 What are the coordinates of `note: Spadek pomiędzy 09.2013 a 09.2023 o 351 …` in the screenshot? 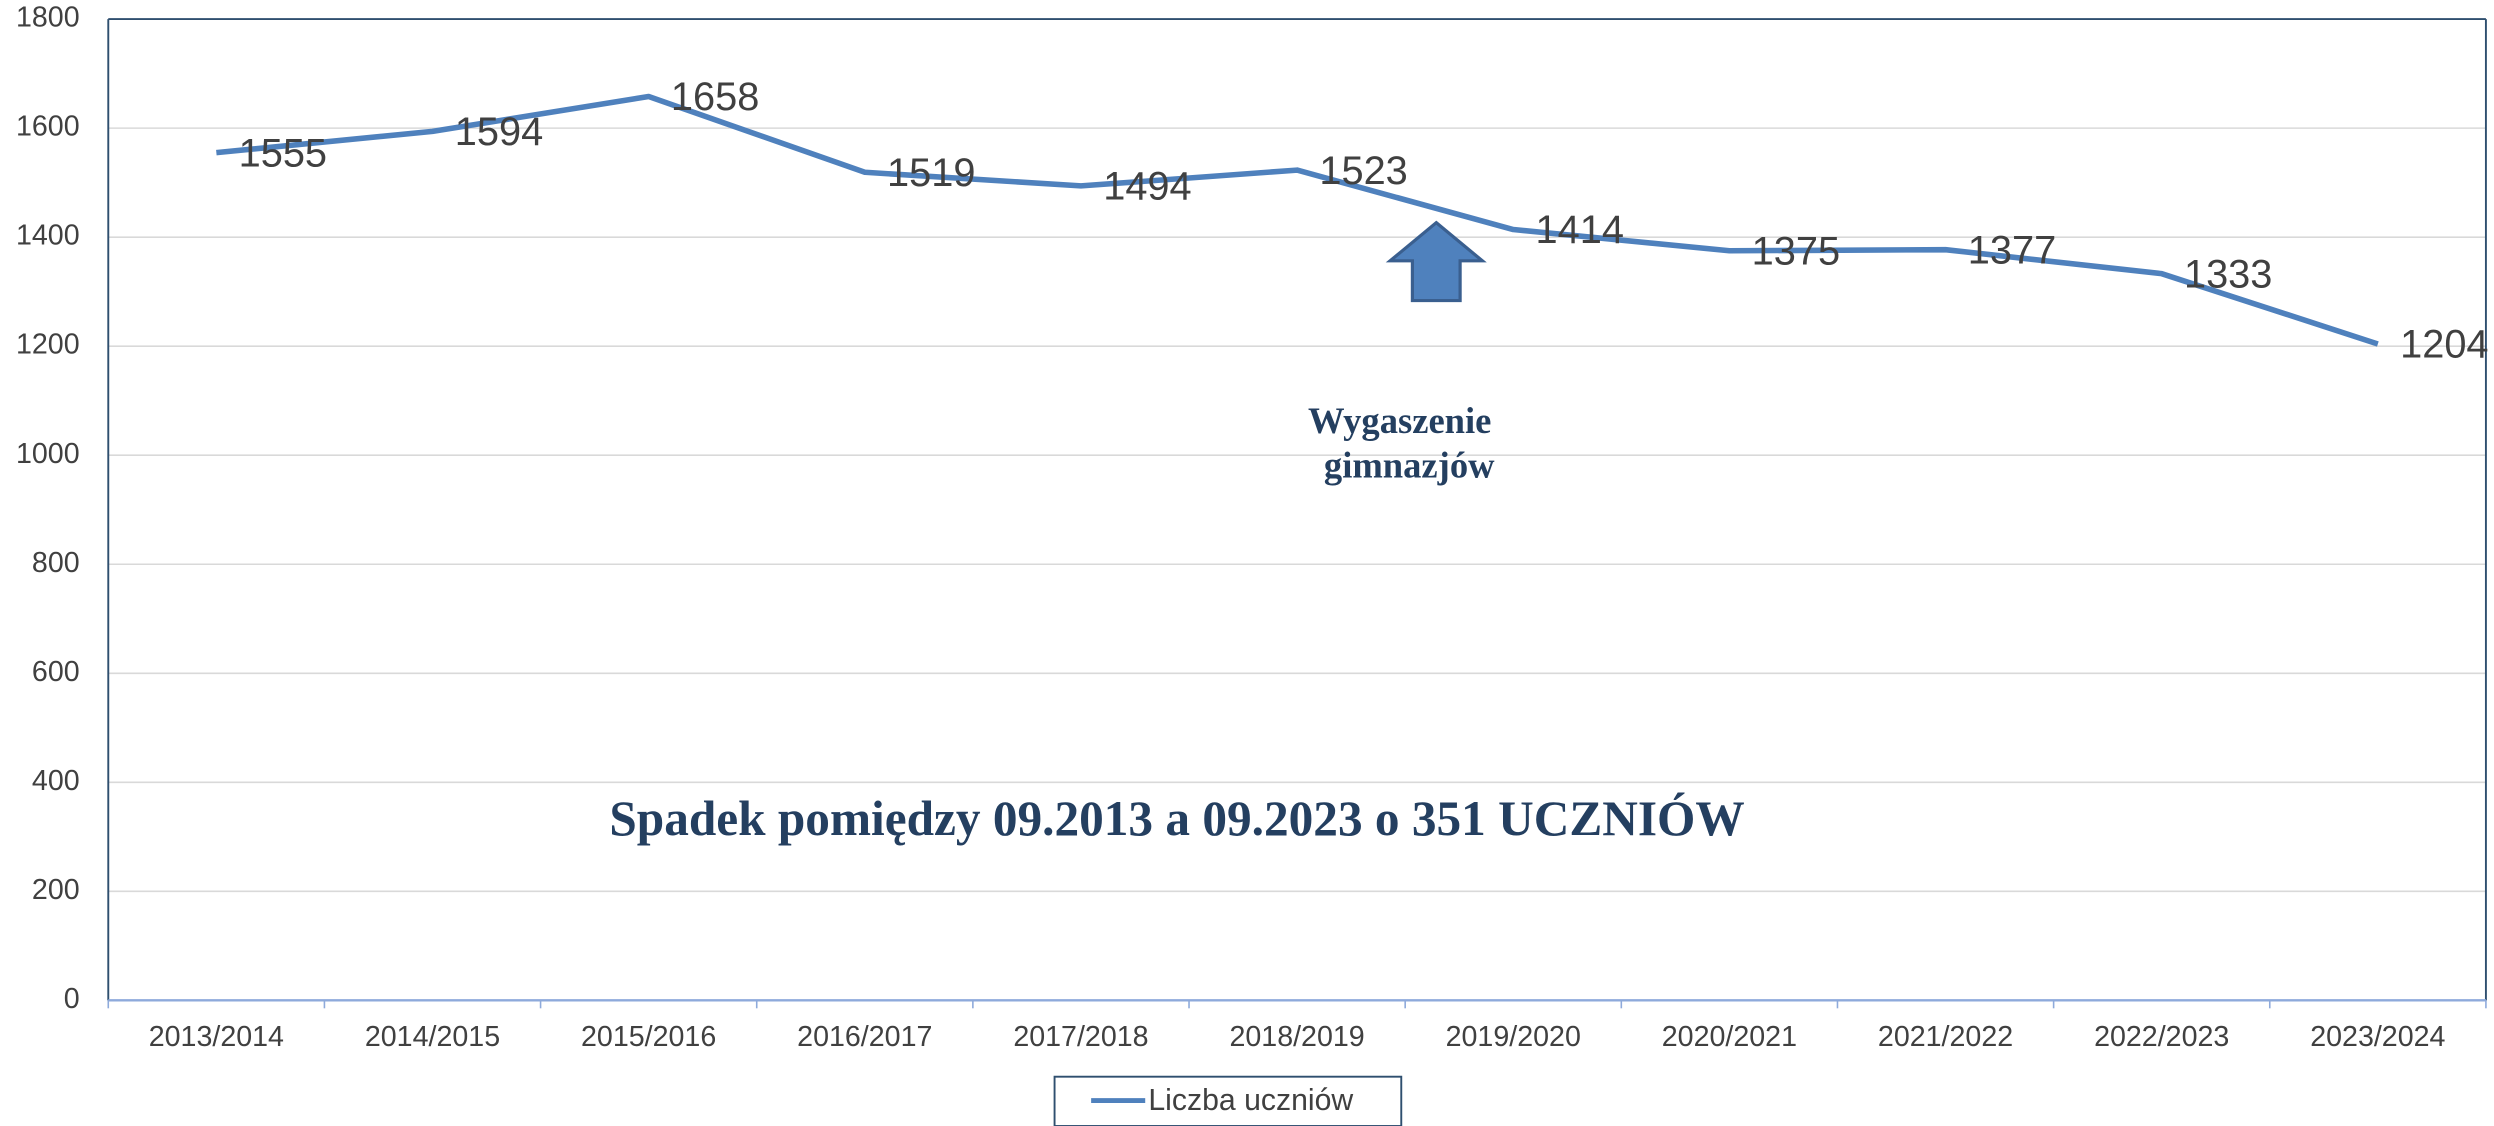 It's located at (1176, 818).